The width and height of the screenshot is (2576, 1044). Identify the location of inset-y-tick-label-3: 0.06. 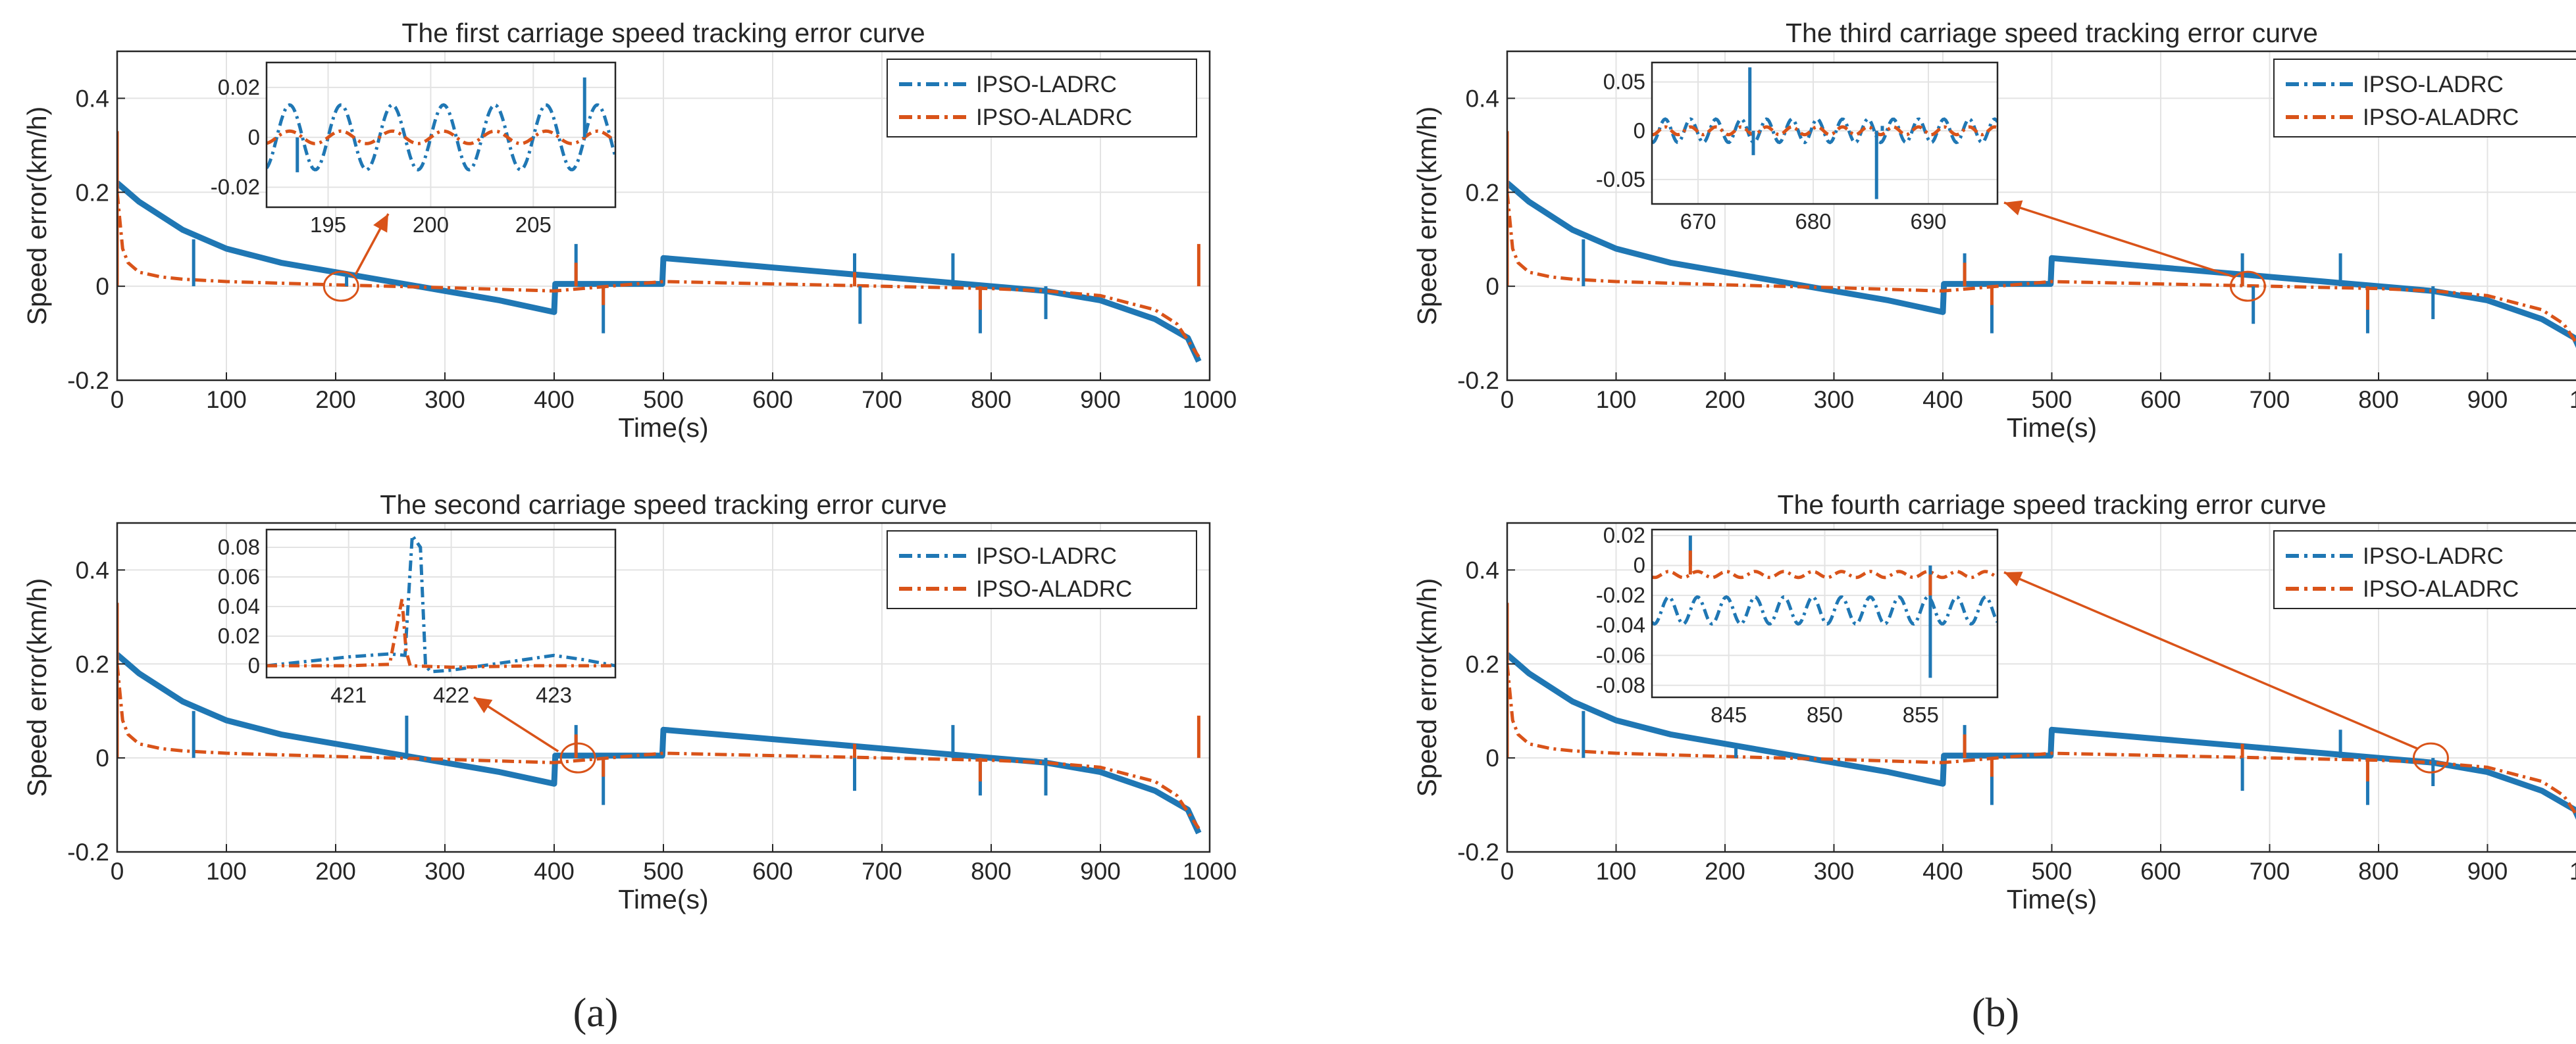
(239, 576).